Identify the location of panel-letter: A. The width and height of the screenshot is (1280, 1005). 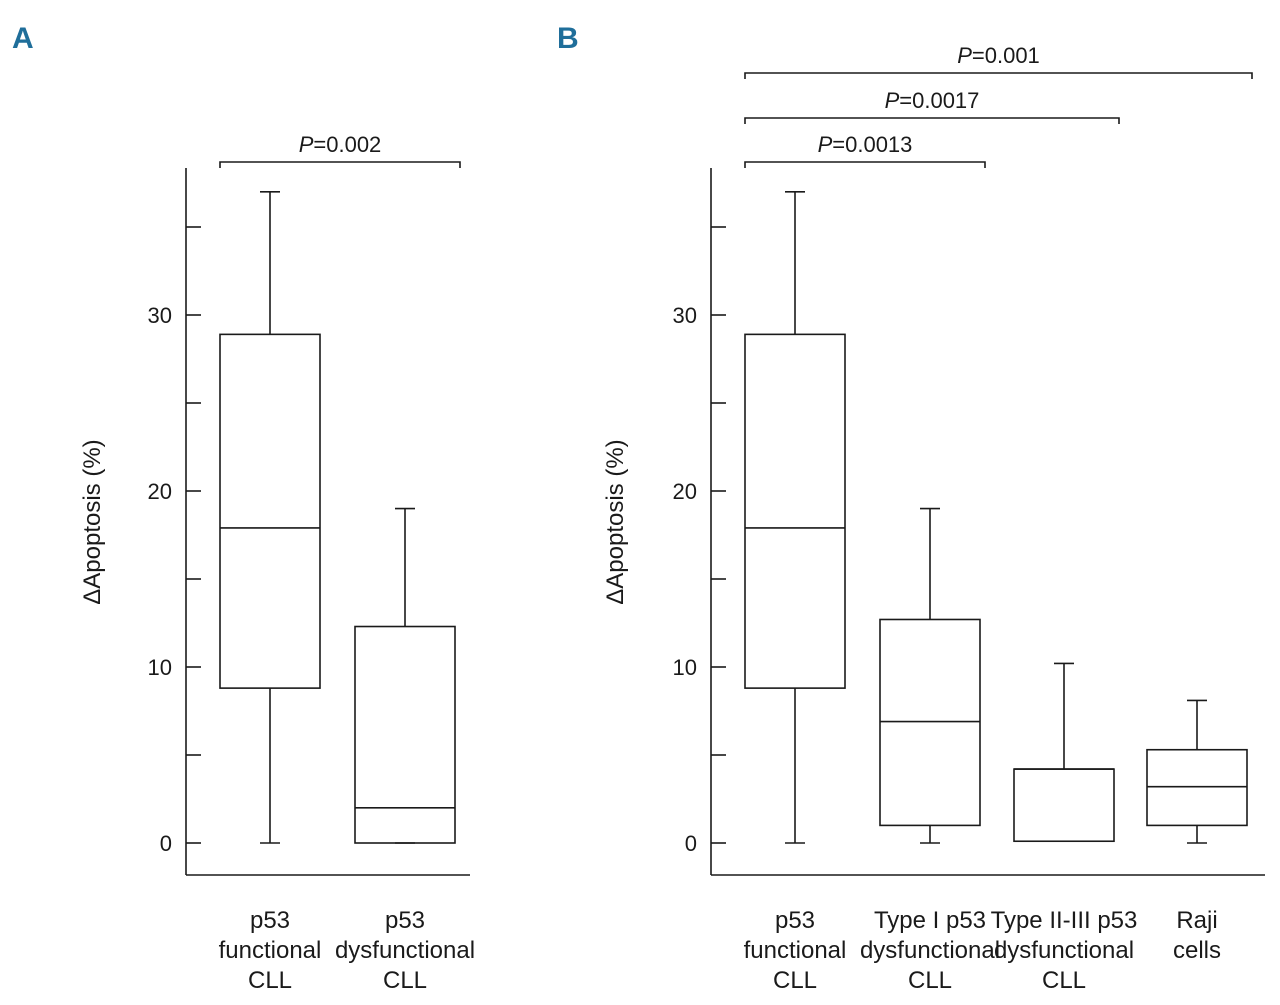
(23, 38).